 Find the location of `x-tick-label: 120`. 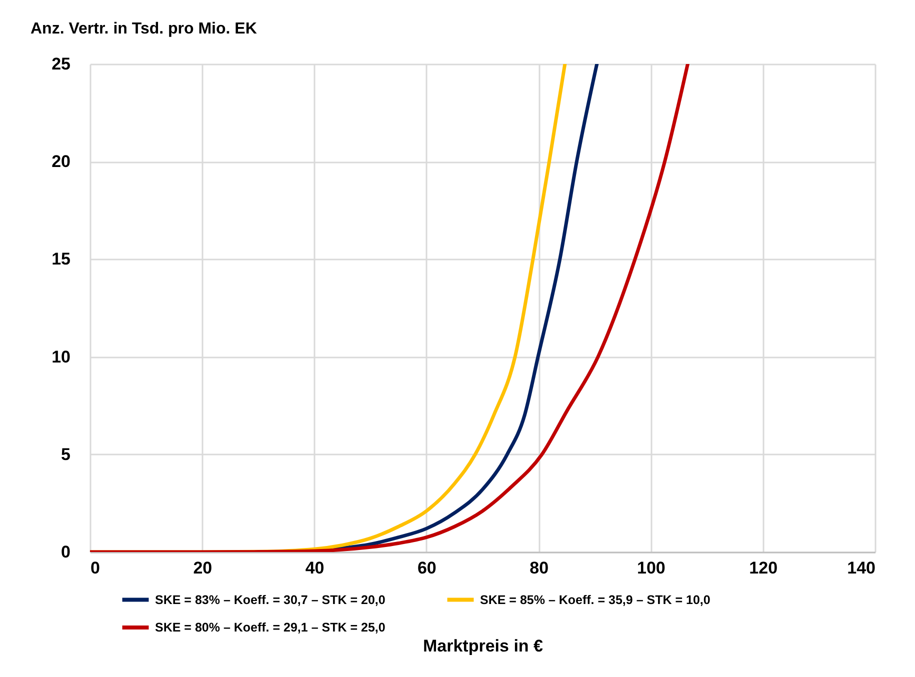

x-tick-label: 120 is located at coordinates (763, 568).